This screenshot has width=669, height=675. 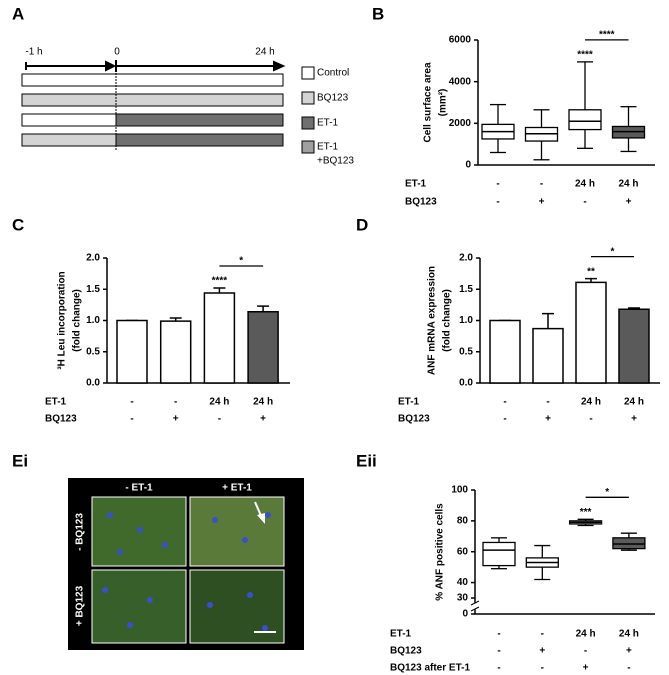 I want to click on y-axis-label: ³H Leu incorporation, so click(x=62, y=320).